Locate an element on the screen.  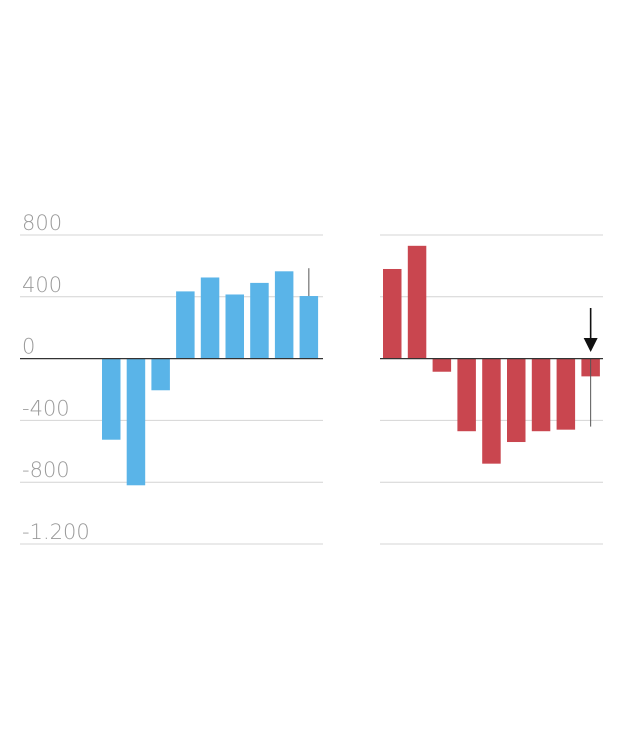
y-tick-label: 400 is located at coordinates (42, 285).